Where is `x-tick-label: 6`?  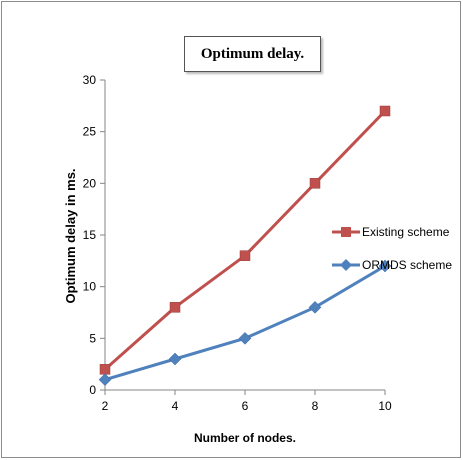
x-tick-label: 6 is located at coordinates (245, 406).